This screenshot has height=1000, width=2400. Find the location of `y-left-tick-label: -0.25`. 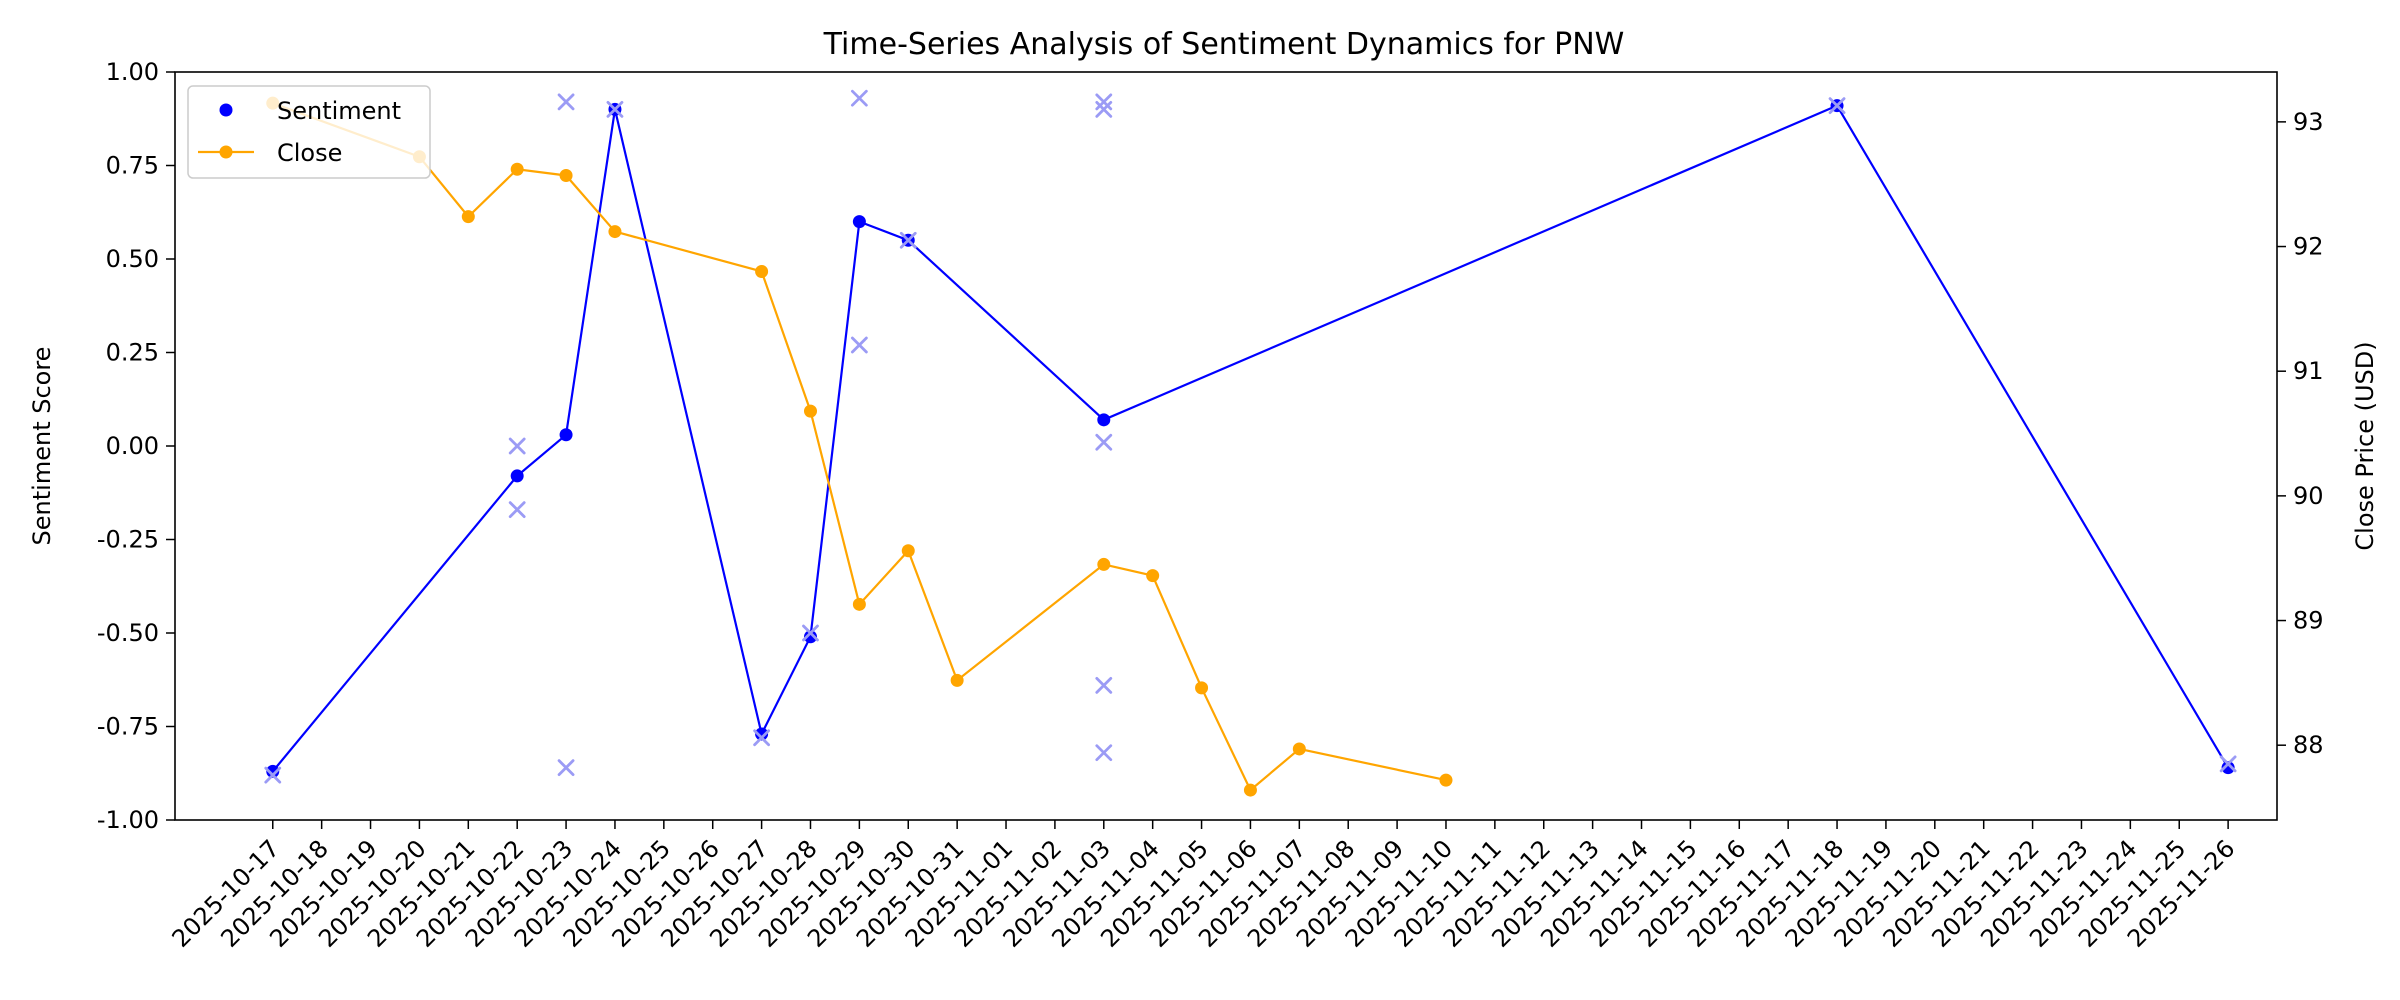

y-left-tick-label: -0.25 is located at coordinates (128, 540).